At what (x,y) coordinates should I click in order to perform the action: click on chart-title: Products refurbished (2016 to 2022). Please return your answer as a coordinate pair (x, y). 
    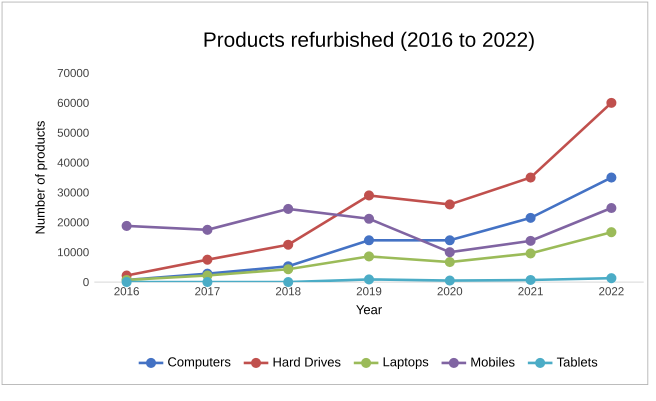
    Looking at the image, I should click on (369, 42).